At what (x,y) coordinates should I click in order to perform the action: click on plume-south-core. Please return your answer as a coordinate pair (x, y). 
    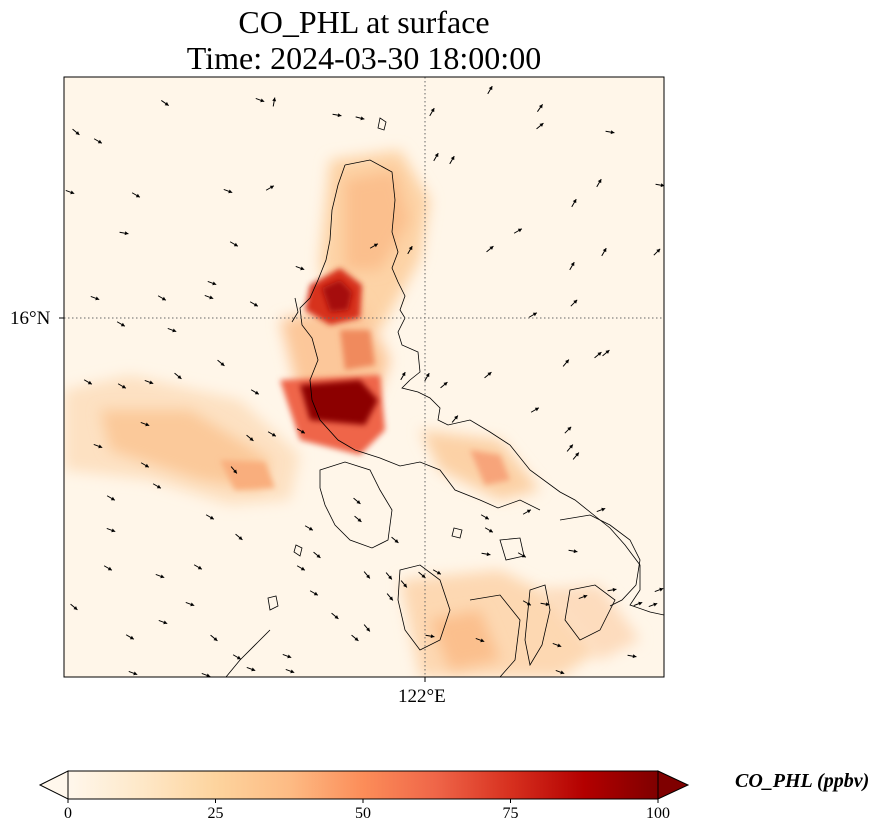
    Looking at the image, I should click on (465, 640).